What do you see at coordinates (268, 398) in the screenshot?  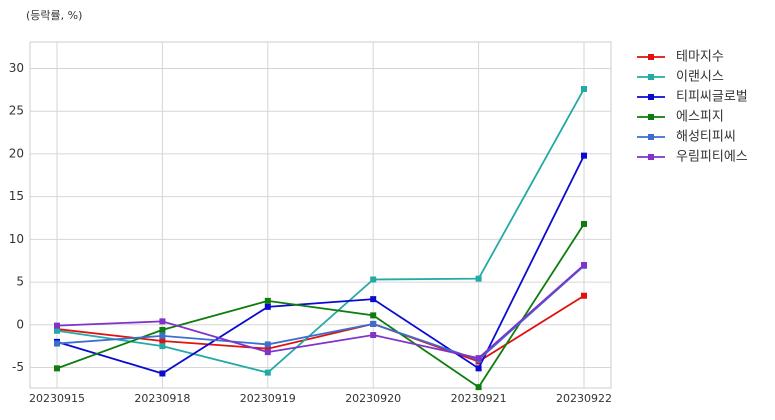 I see `x-tick-label: 20230919` at bounding box center [268, 398].